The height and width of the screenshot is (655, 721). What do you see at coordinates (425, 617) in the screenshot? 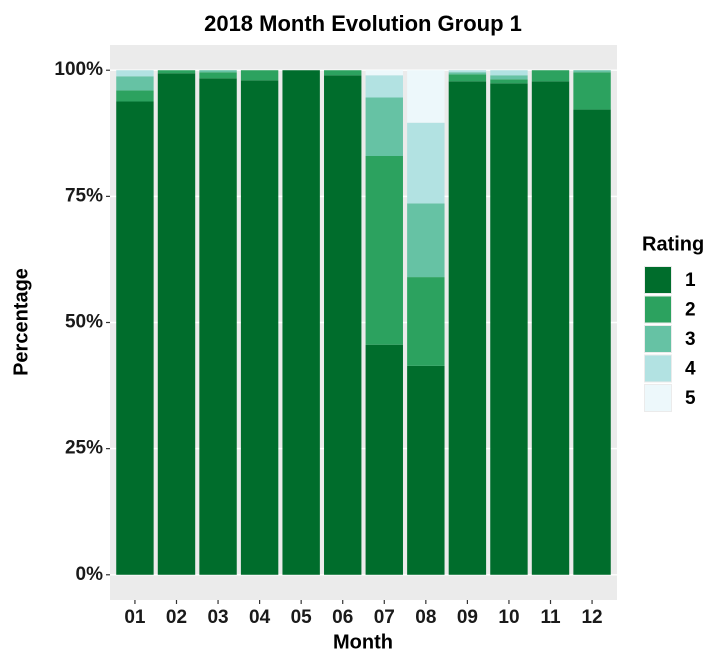
I see `x-tick-label: 08` at bounding box center [425, 617].